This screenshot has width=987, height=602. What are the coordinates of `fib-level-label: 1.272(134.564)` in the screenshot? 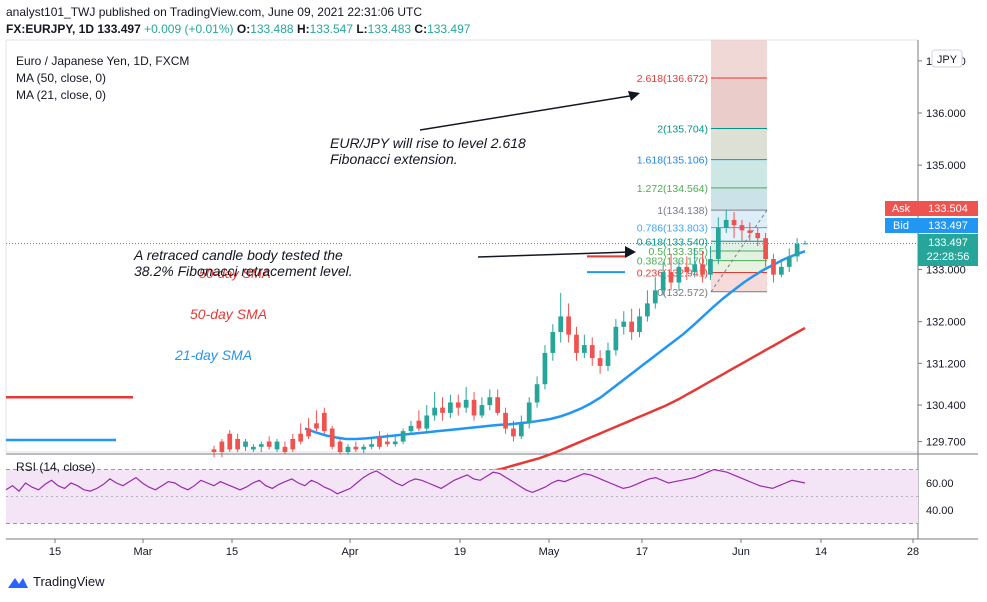 It's located at (672, 189).